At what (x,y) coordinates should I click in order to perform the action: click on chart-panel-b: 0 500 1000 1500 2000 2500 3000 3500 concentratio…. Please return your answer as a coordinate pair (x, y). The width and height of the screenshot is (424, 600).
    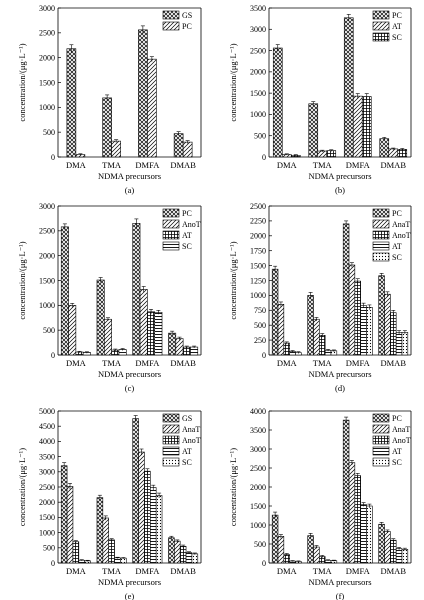
    Looking at the image, I should click on (320, 99).